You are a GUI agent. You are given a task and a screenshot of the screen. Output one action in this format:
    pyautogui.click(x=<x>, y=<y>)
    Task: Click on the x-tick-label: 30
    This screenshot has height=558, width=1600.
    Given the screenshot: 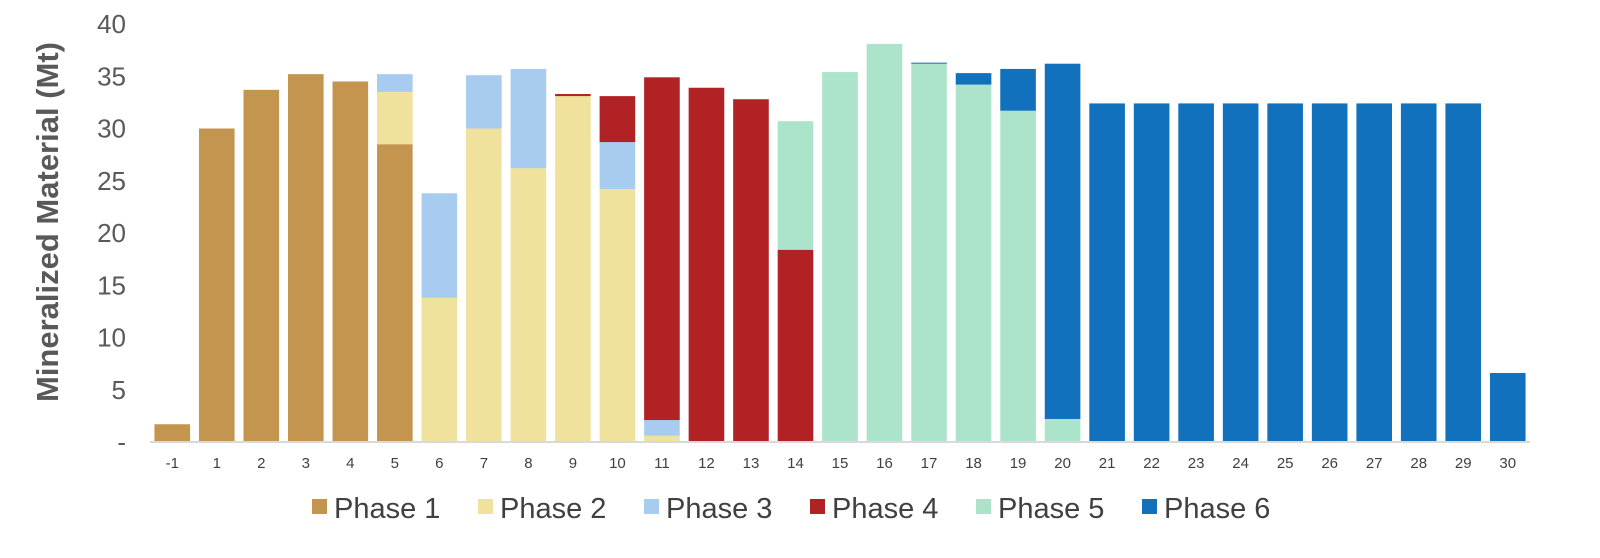 What is the action you would take?
    pyautogui.click(x=1507, y=463)
    